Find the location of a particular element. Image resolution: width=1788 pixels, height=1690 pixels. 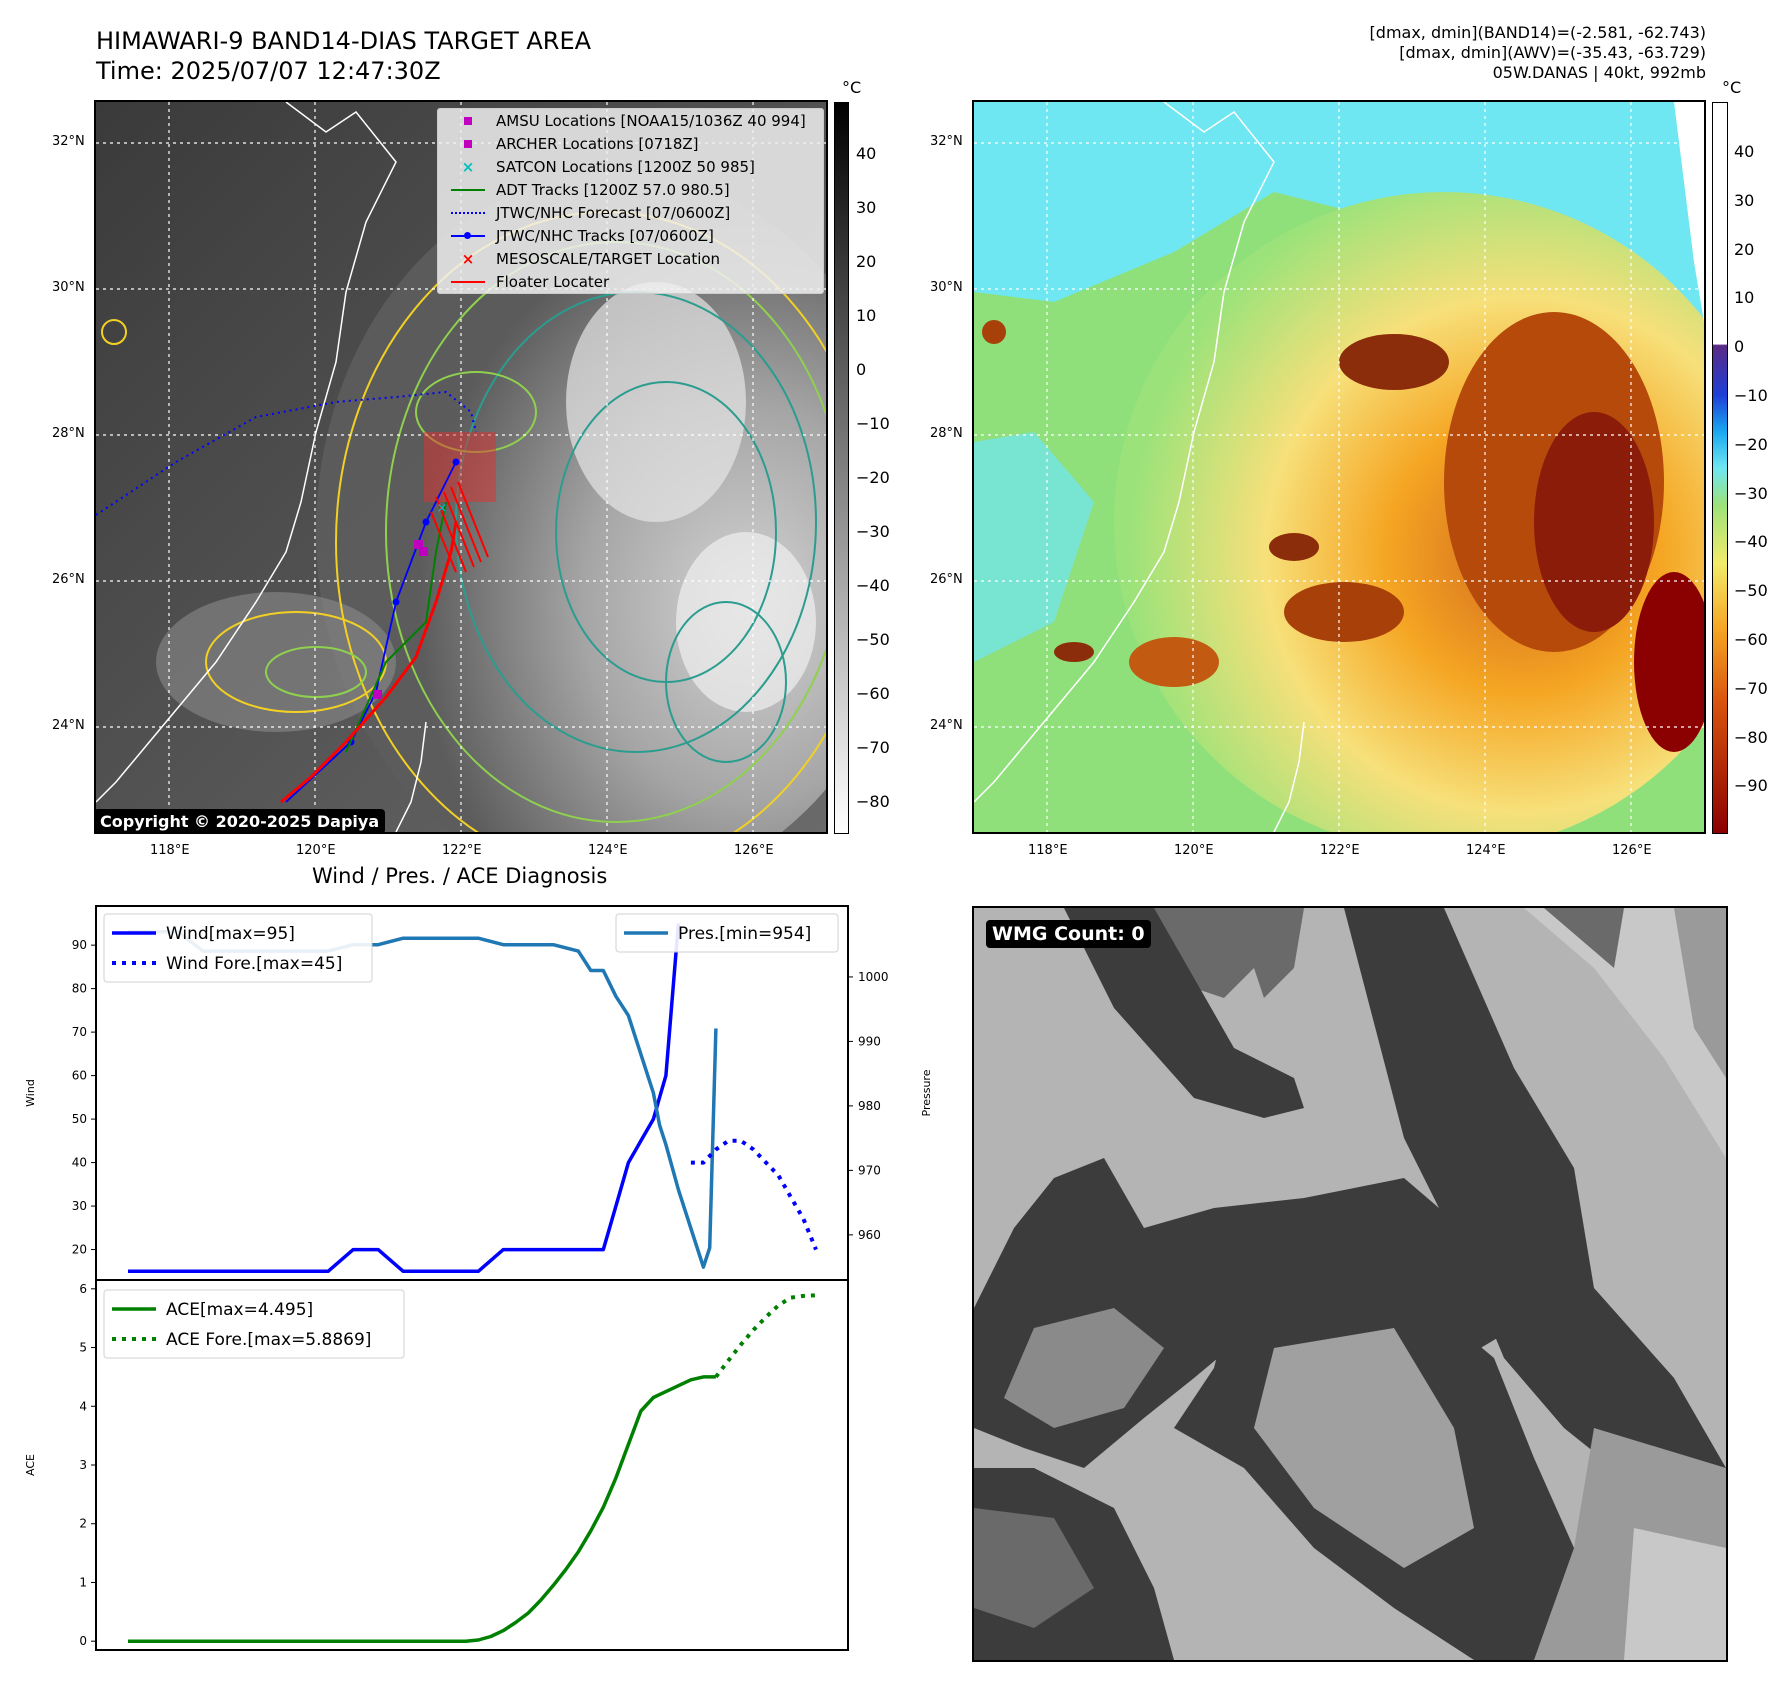

colorbar-tick: 20 is located at coordinates (1744, 249).